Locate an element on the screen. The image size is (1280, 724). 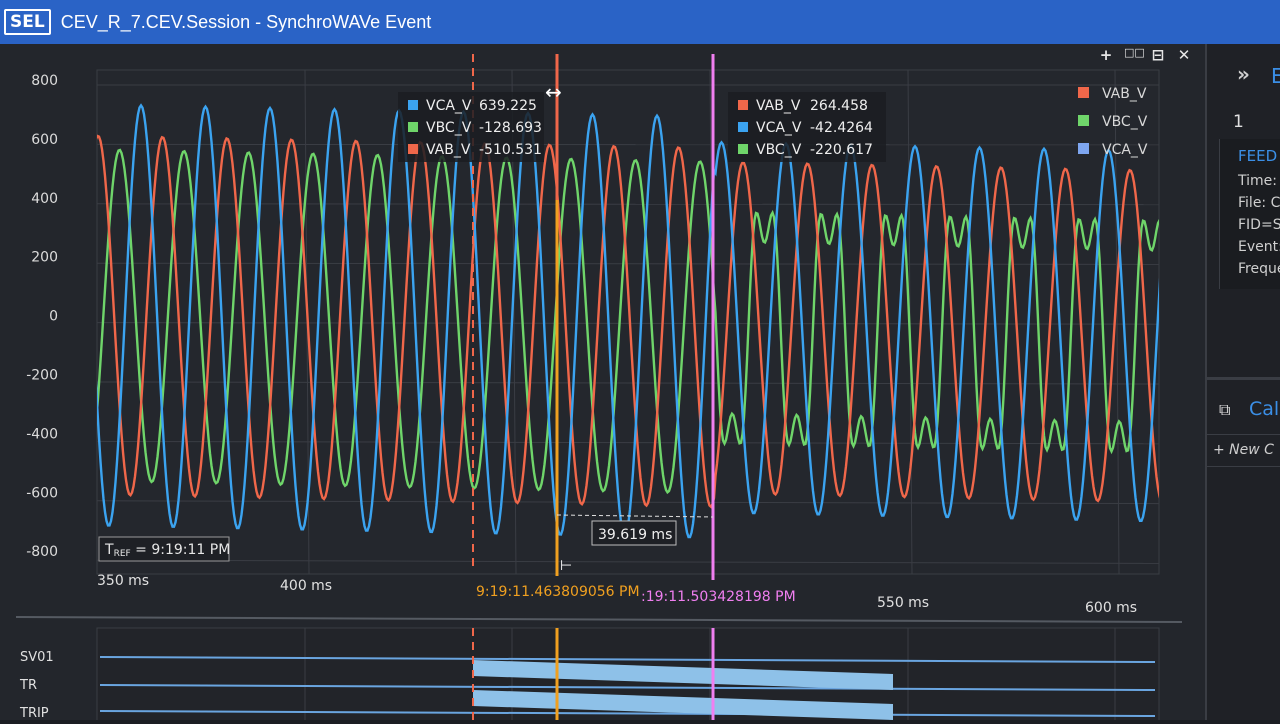
x-tick-350: 350 ms is located at coordinates (123, 581).